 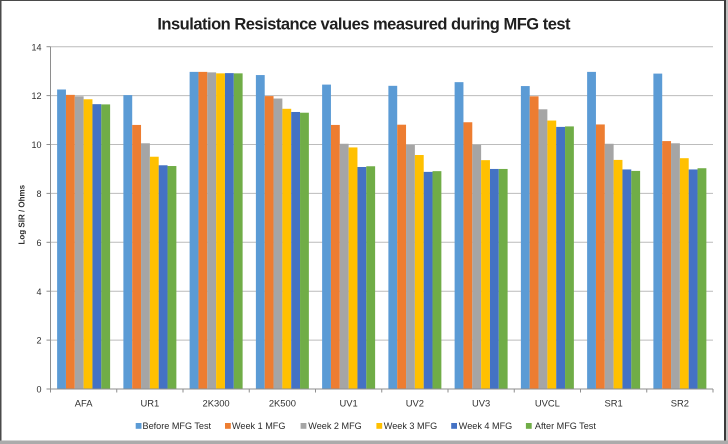 I want to click on svg-text: 4, so click(x=38, y=292).